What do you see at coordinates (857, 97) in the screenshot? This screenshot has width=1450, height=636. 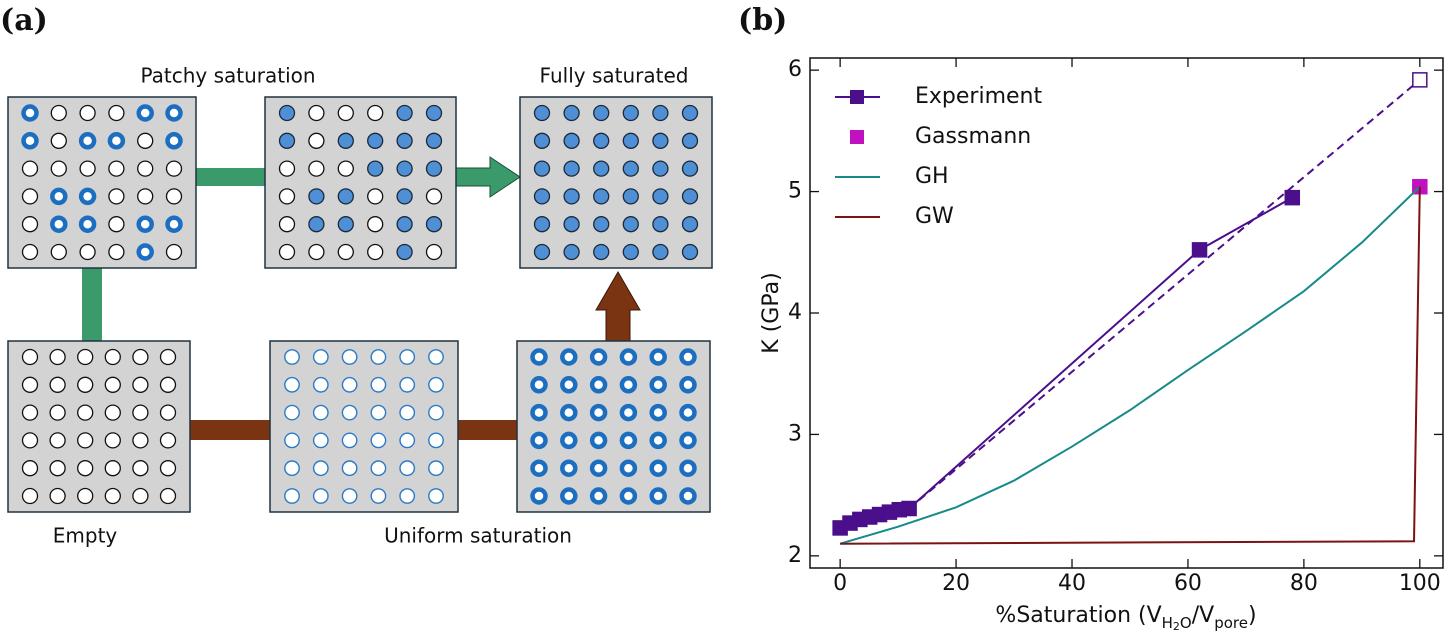 I see `legend-marker` at bounding box center [857, 97].